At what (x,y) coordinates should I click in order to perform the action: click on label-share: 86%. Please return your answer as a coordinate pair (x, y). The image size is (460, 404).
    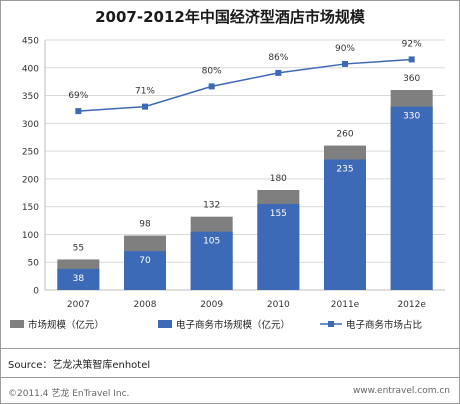
    Looking at the image, I should click on (278, 58).